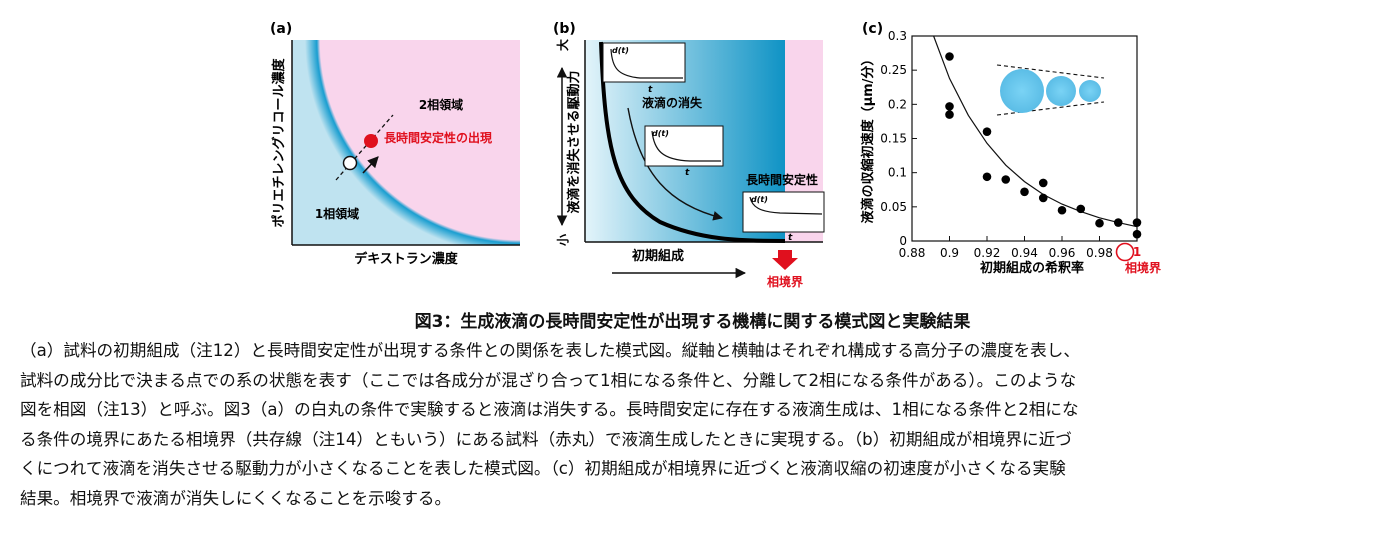 This screenshot has height=539, width=1385. What do you see at coordinates (1090, 91) in the screenshot?
I see `droplet-small` at bounding box center [1090, 91].